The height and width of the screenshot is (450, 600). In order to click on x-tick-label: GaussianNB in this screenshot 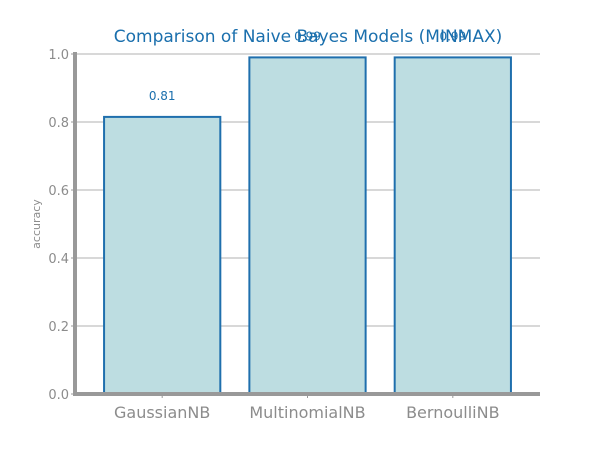, I will do `click(162, 412)`.